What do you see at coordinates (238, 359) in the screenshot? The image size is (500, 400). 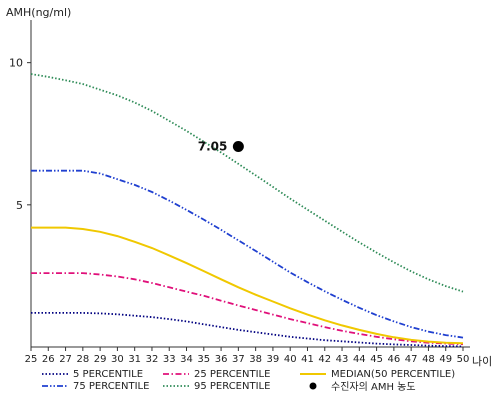 I see `x-tick-label: 37` at bounding box center [238, 359].